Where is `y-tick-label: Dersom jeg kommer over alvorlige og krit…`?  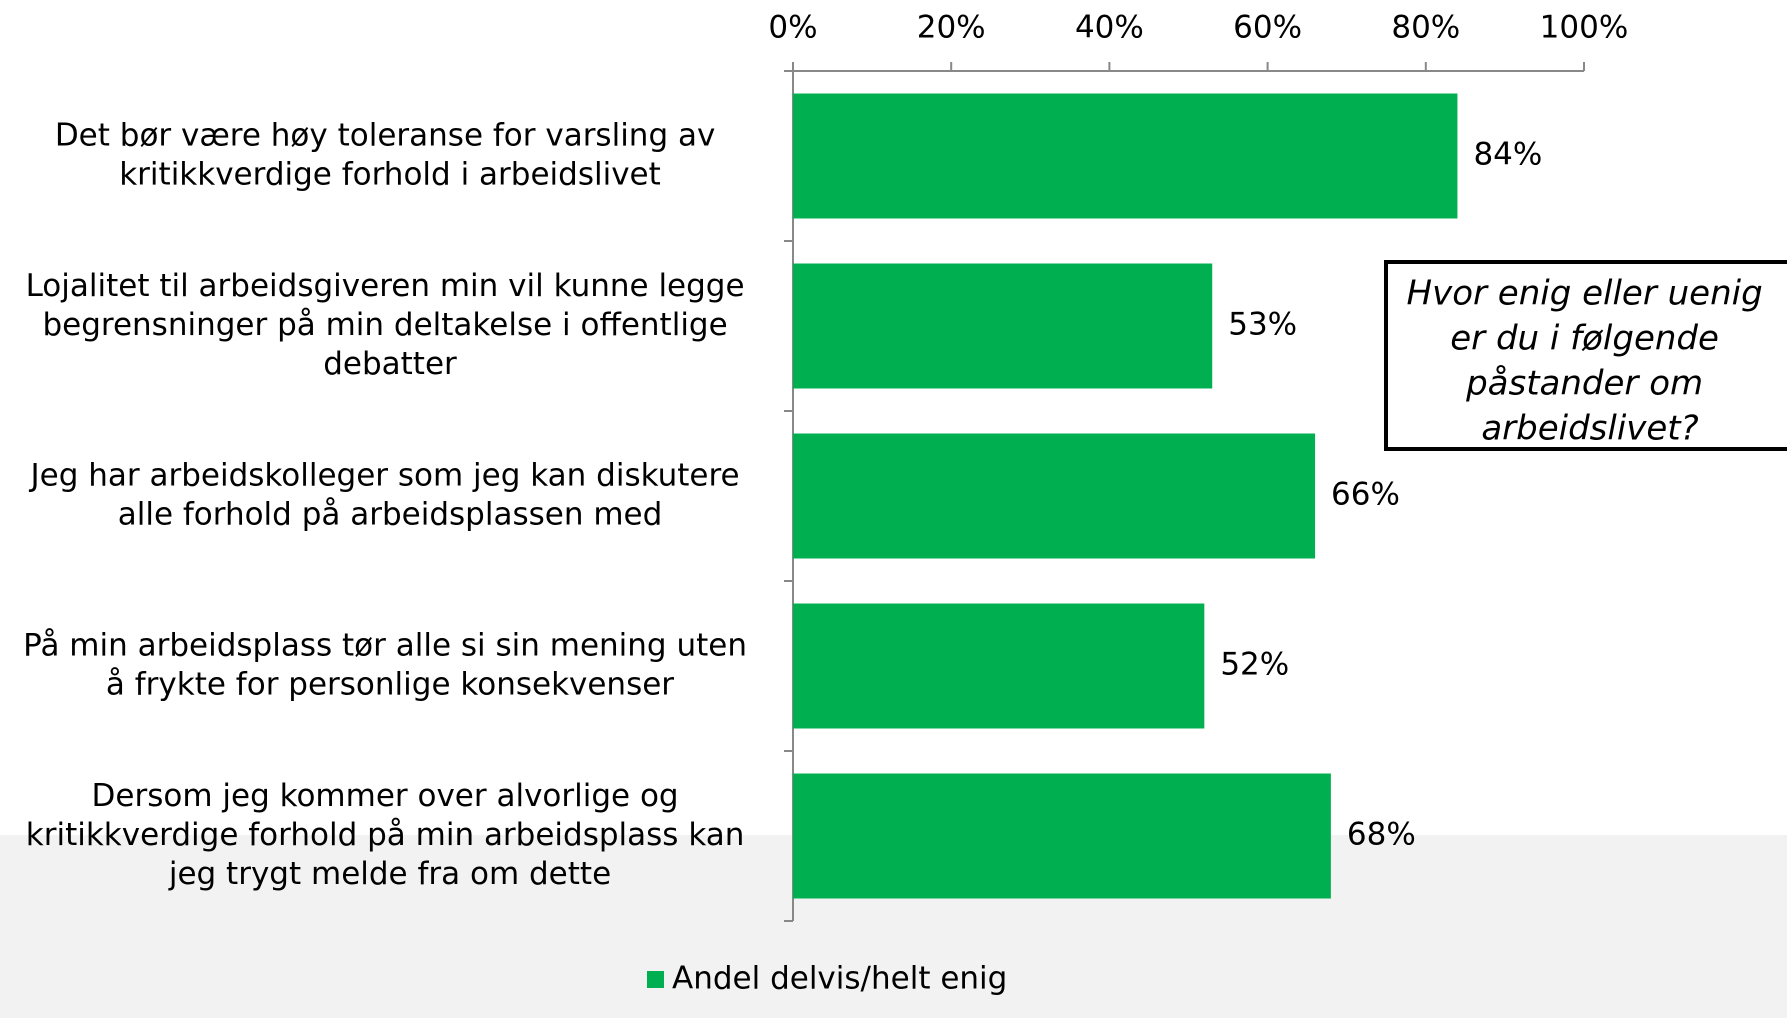
y-tick-label: Dersom jeg kommer over alvorlige og krit… is located at coordinates (390, 835).